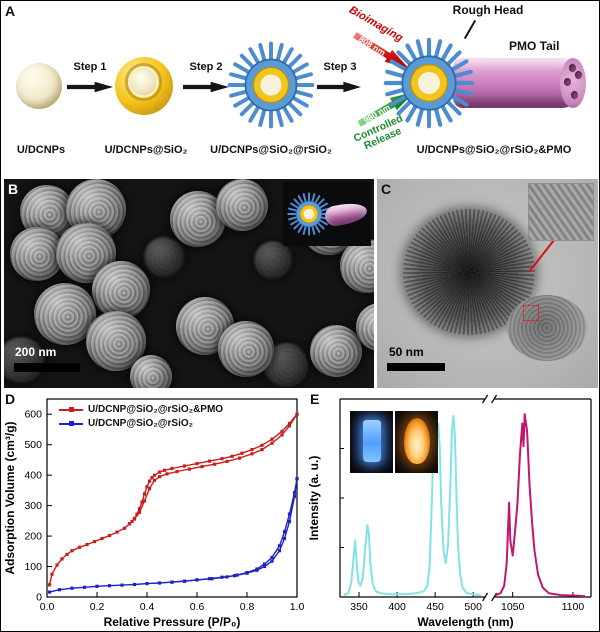  What do you see at coordinates (488, 10) in the screenshot?
I see `rough-head-label: Rough Head` at bounding box center [488, 10].